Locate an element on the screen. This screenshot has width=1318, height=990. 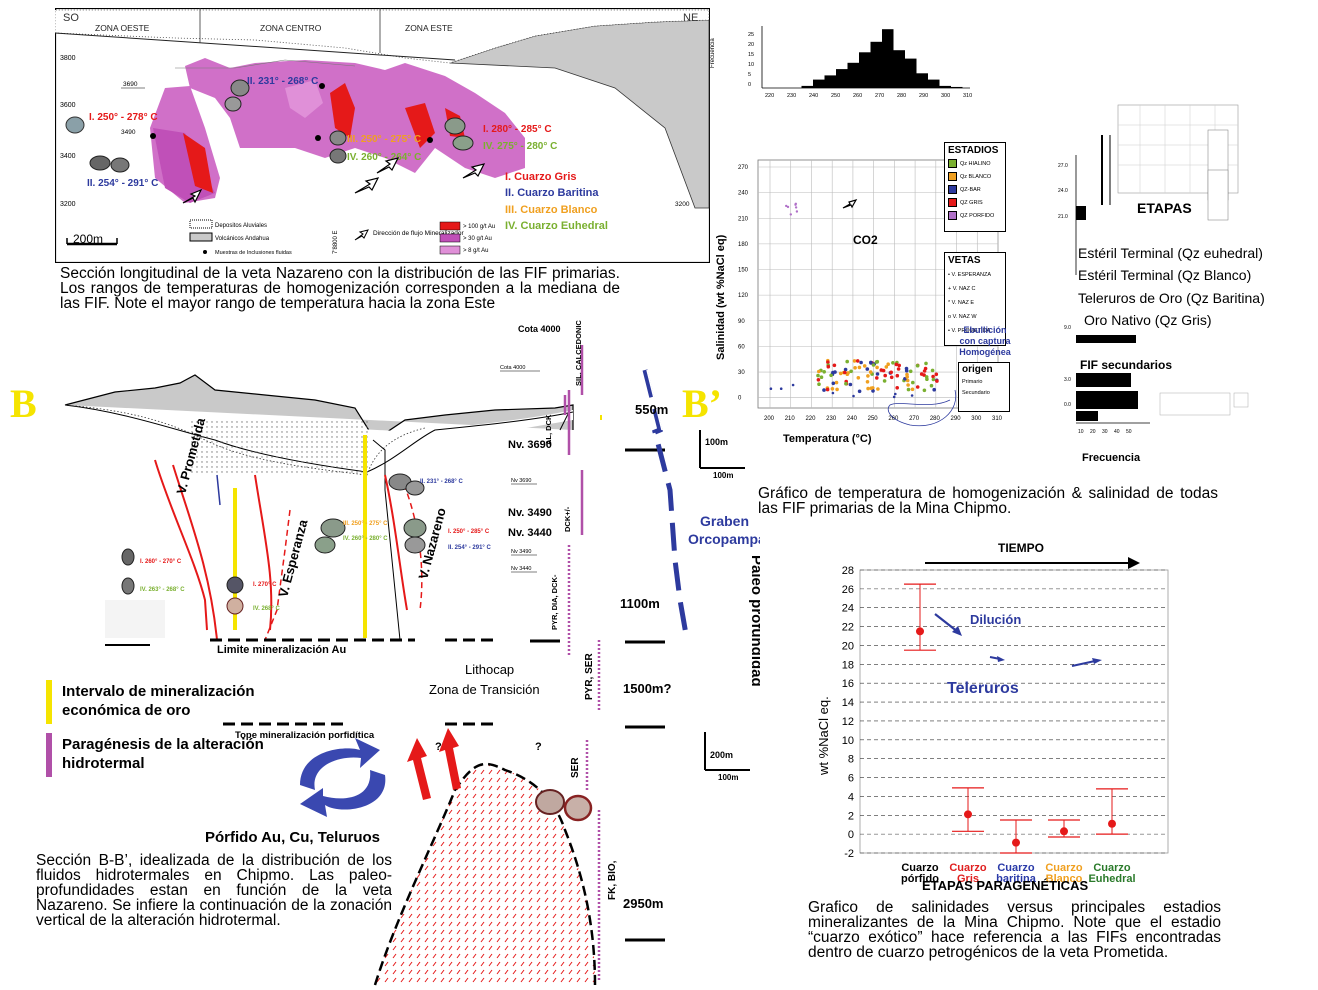
etapas-xtick: 10 is located at coordinates (1081, 432).